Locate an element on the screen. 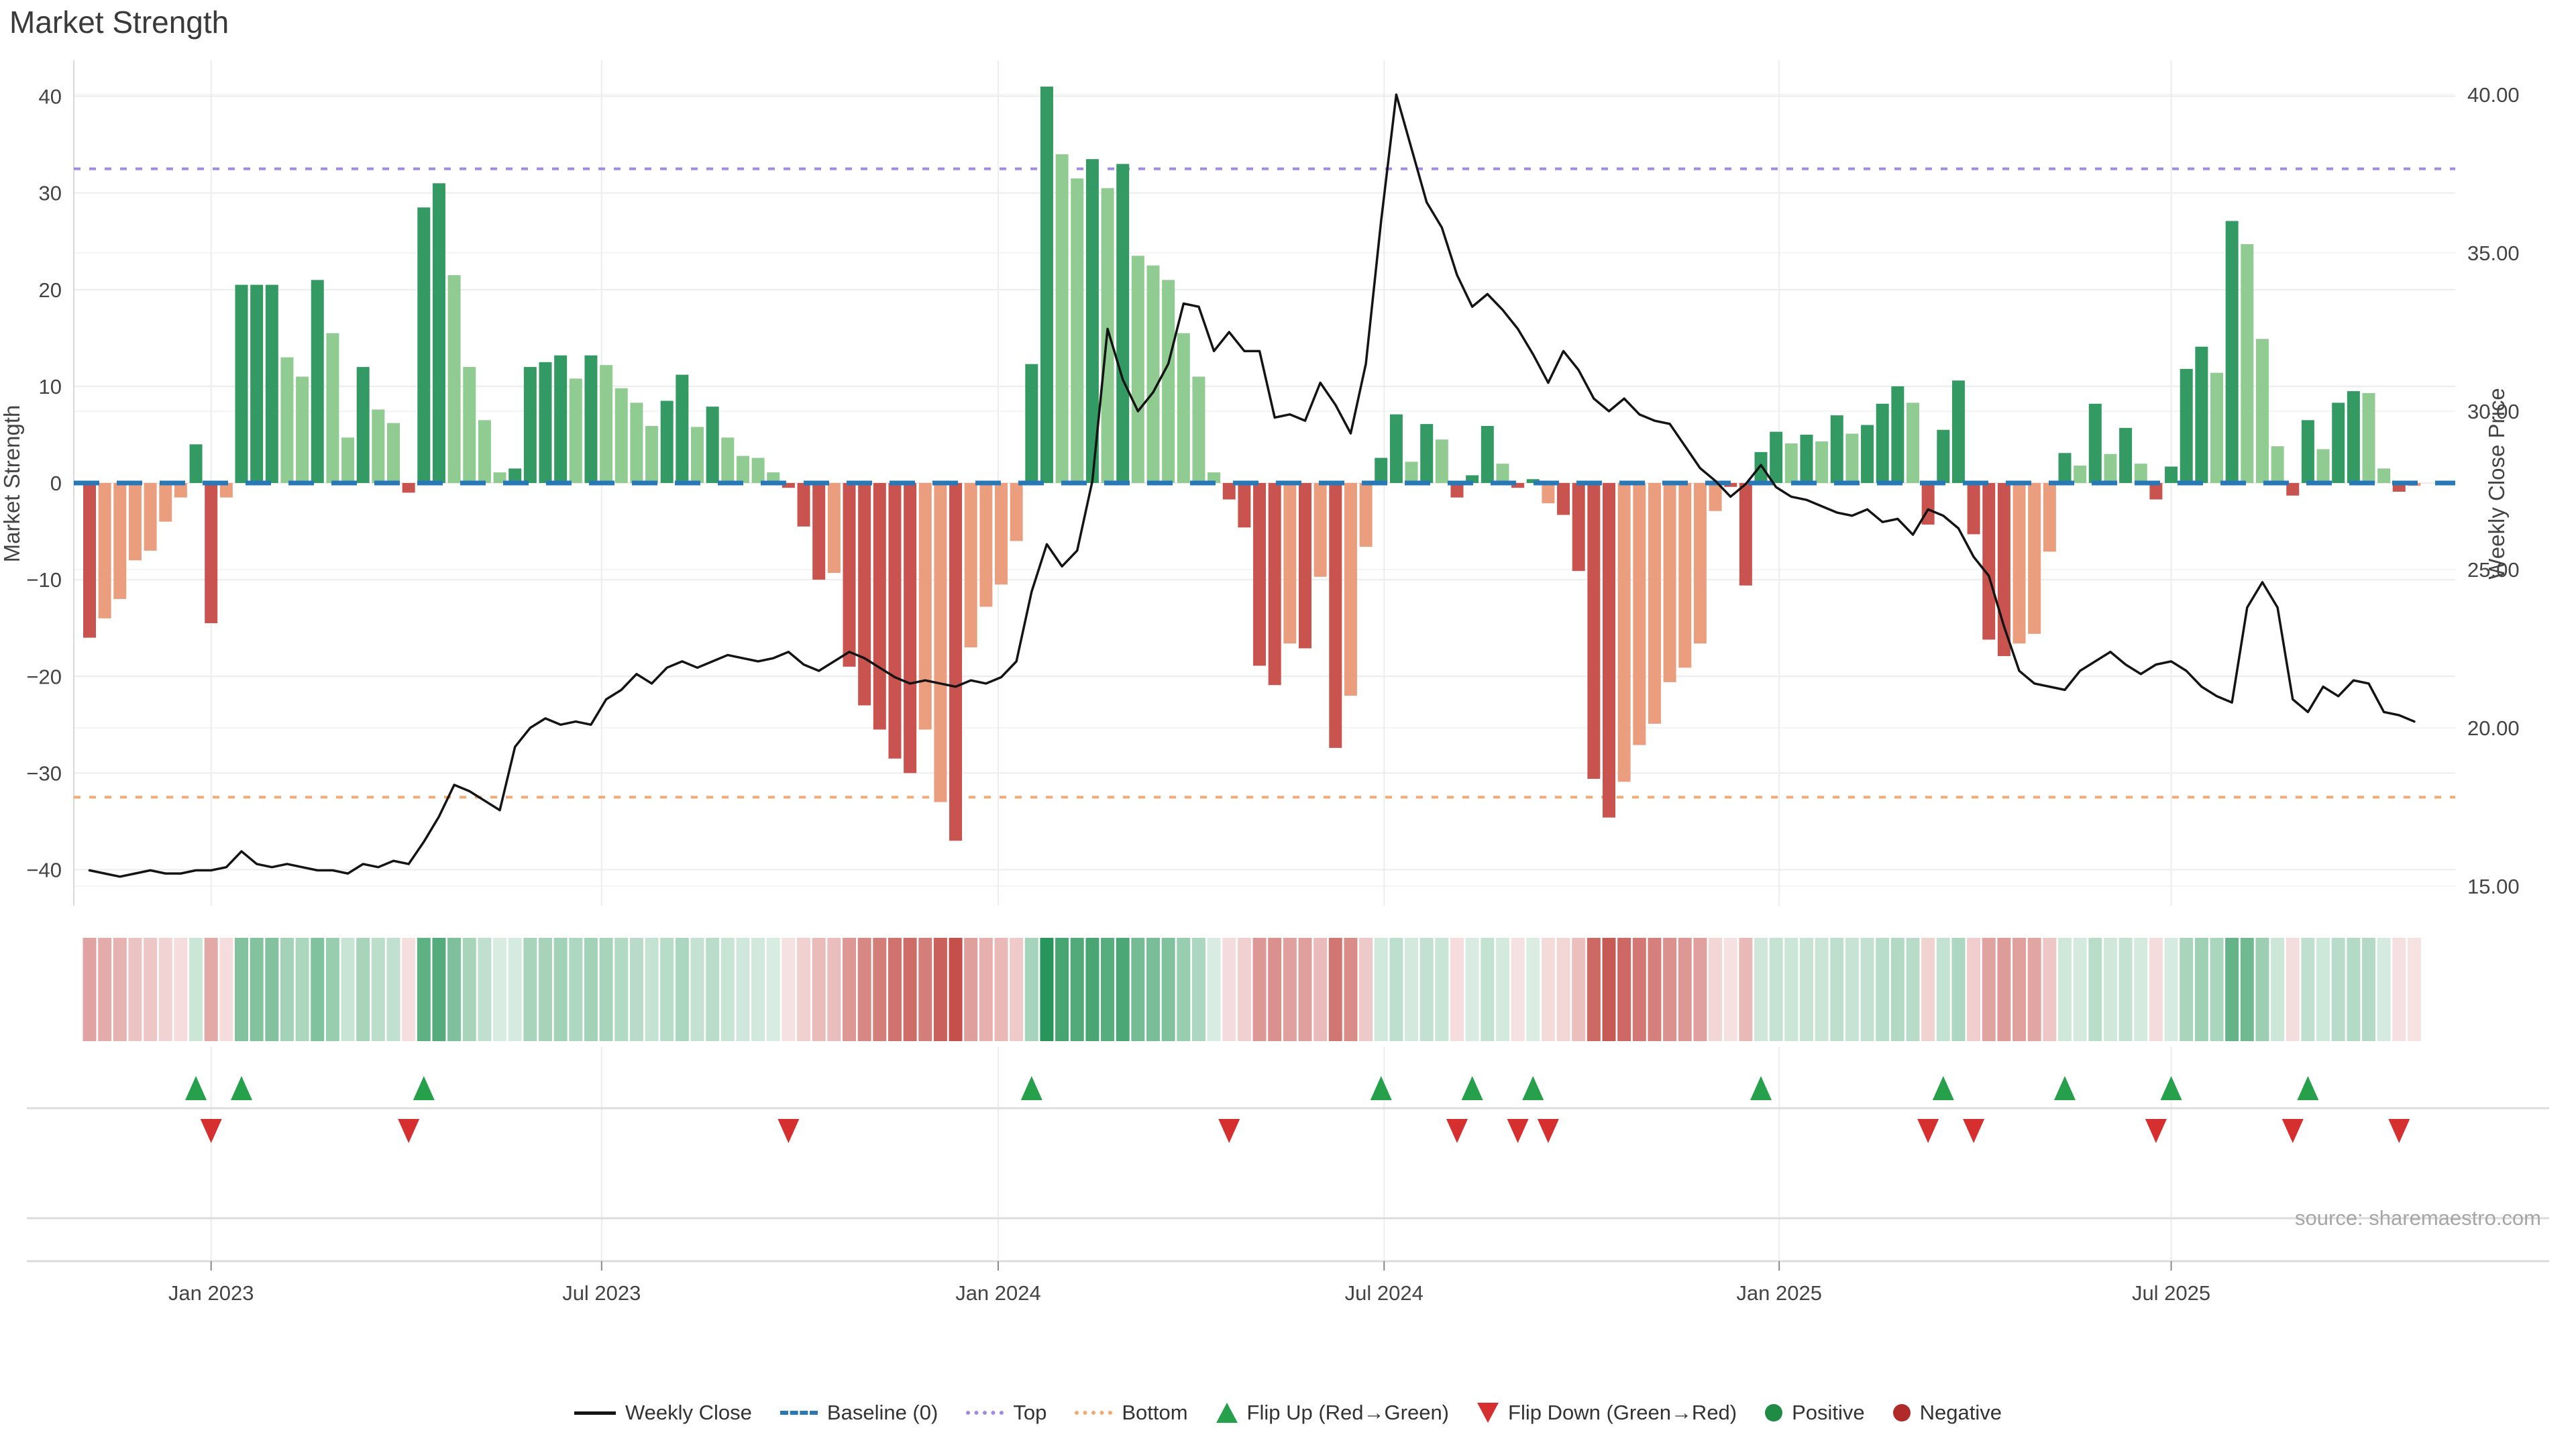 This screenshot has height=1449, width=2576. dotted-line-orange-icon is located at coordinates (1094, 1413).